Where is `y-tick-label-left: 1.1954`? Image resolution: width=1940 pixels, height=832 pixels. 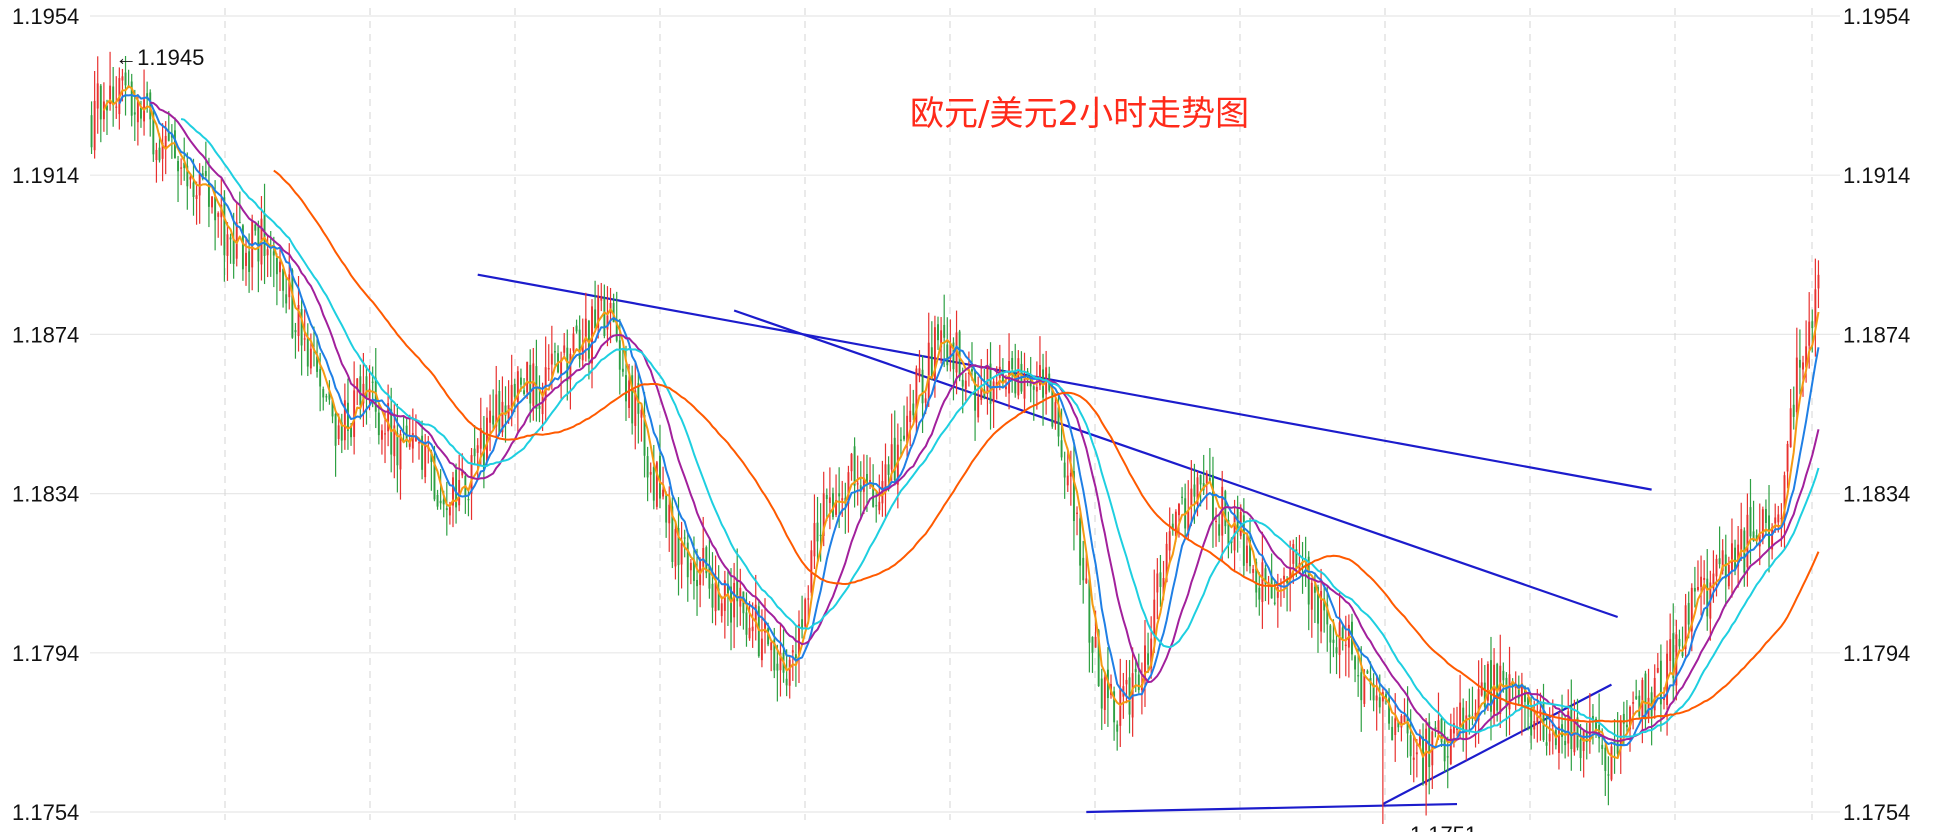 y-tick-label-left: 1.1954 is located at coordinates (45, 16).